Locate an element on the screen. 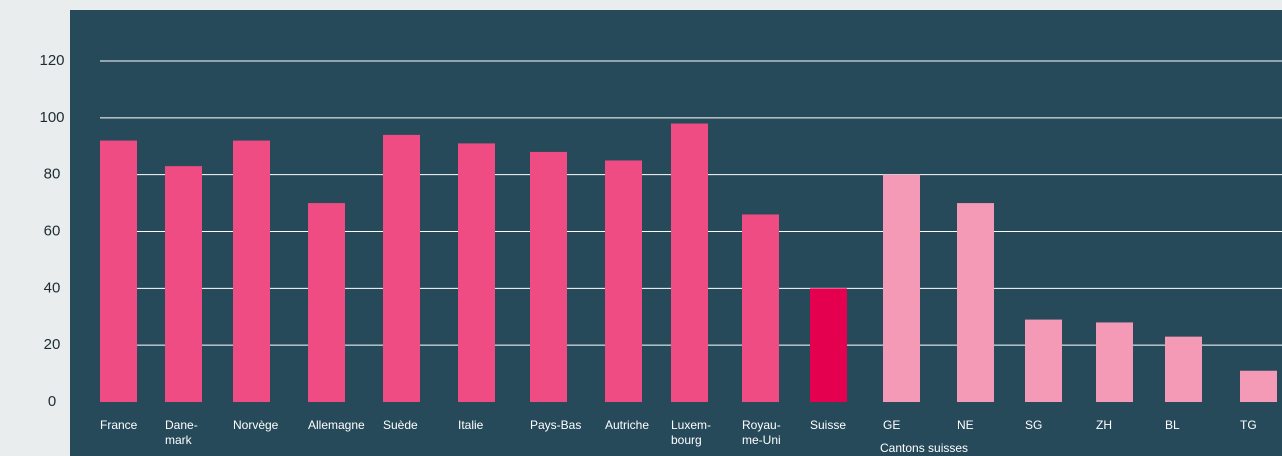 Image resolution: width=1282 pixels, height=456 pixels. x-tick-label: Suède is located at coordinates (400, 425).